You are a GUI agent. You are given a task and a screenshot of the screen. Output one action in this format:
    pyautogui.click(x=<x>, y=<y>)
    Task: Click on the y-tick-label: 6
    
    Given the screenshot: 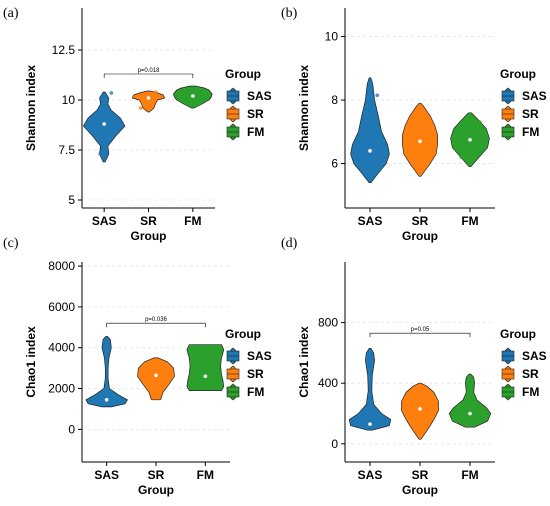 What is the action you would take?
    pyautogui.click(x=334, y=164)
    